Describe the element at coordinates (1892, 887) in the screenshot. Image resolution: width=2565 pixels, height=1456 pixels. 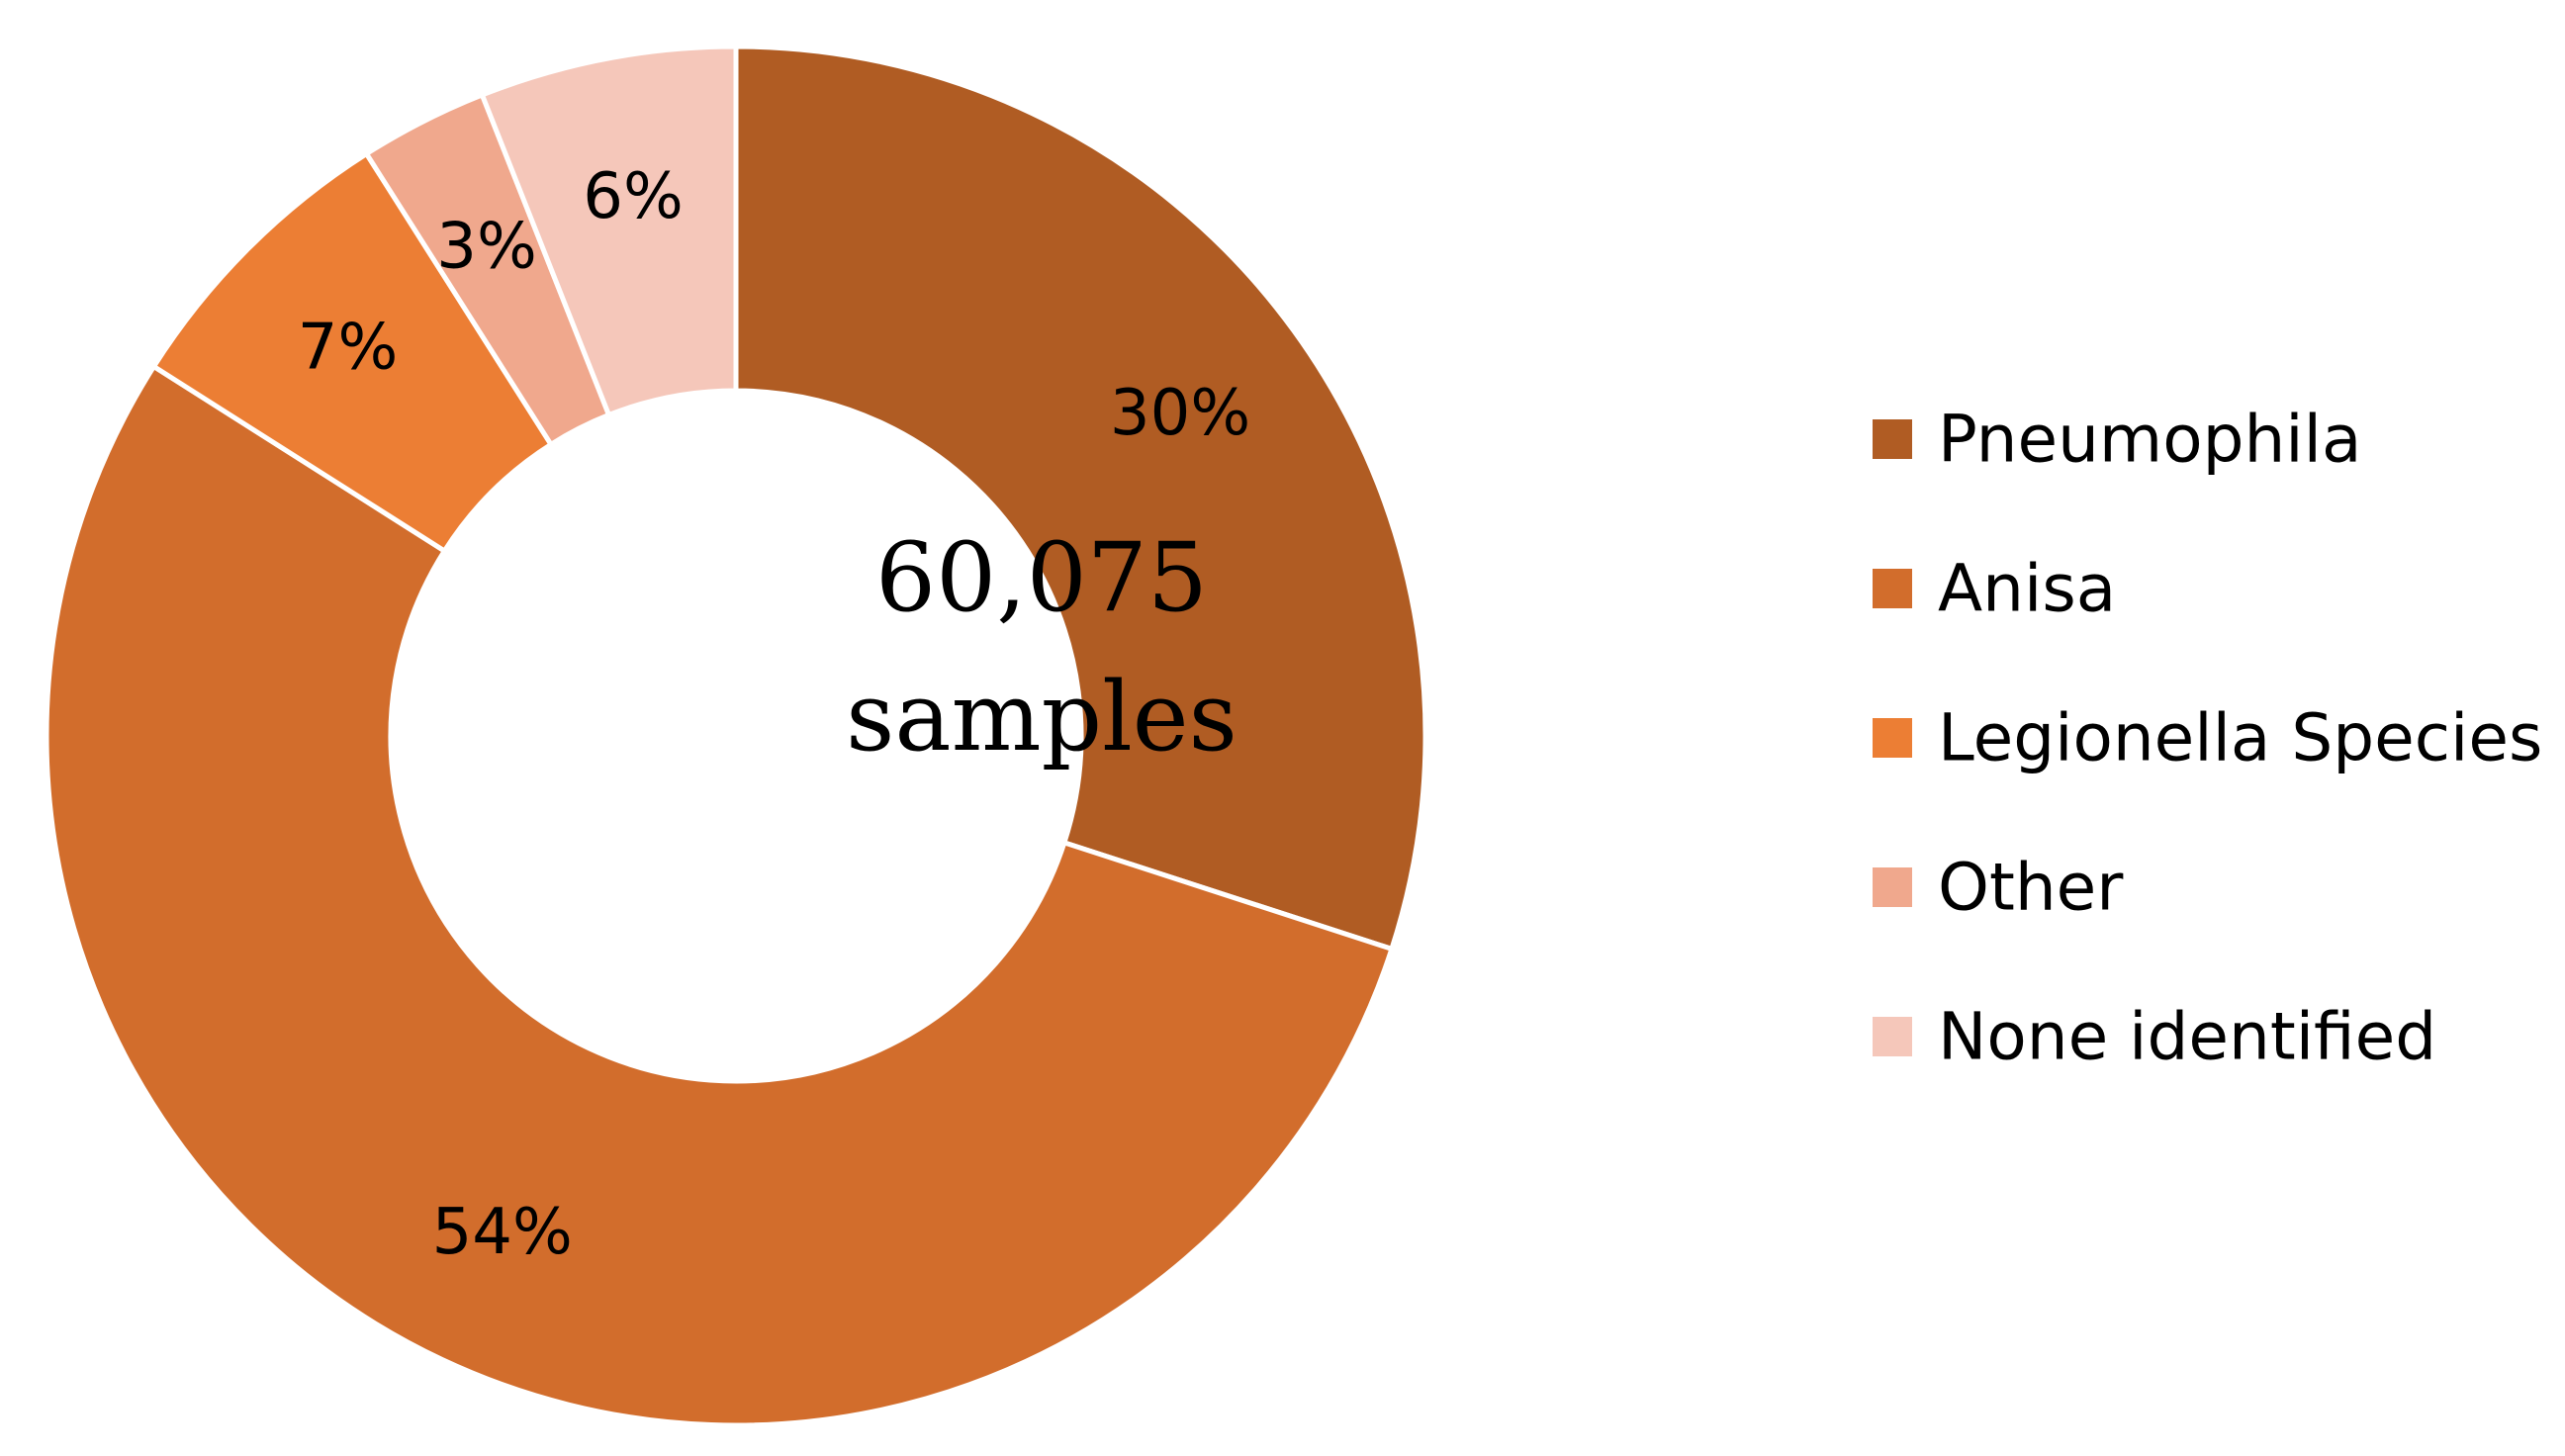
I see `legend-swatch-other` at that location.